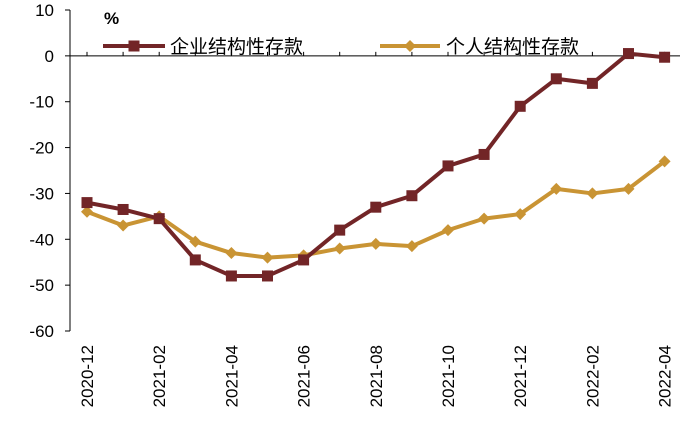  I want to click on legend-label: 个人结构性存款, so click(512, 47).